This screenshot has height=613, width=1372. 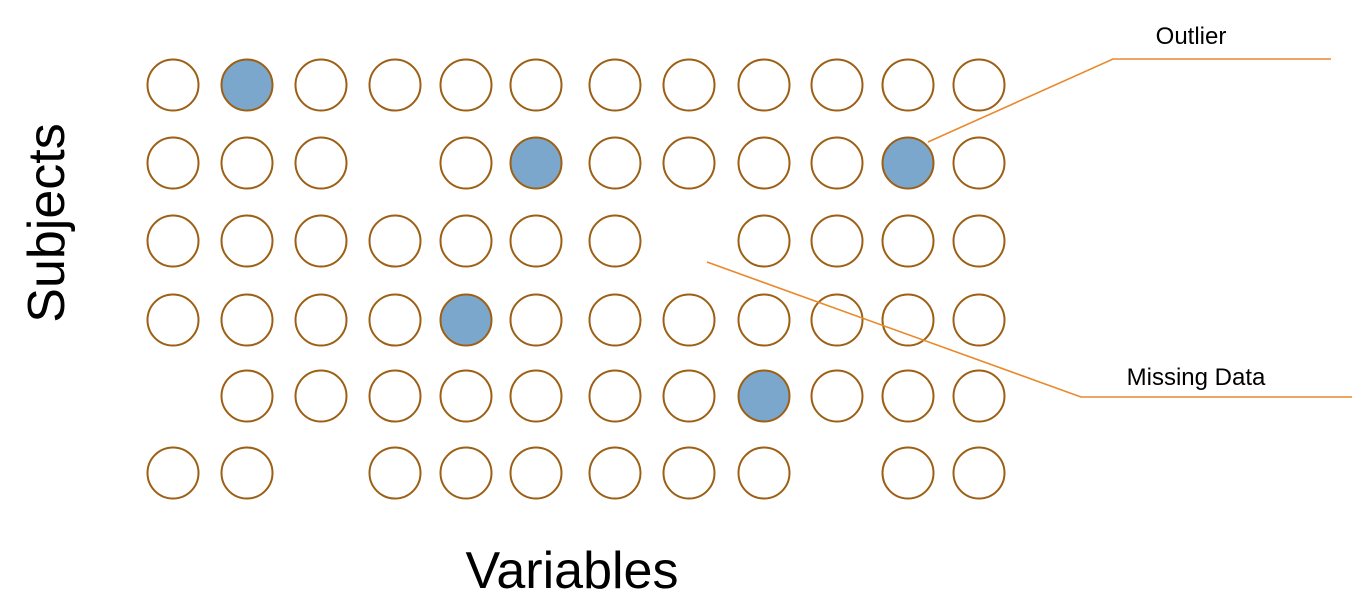 I want to click on missing-data-leader-line, so click(x=1029, y=329).